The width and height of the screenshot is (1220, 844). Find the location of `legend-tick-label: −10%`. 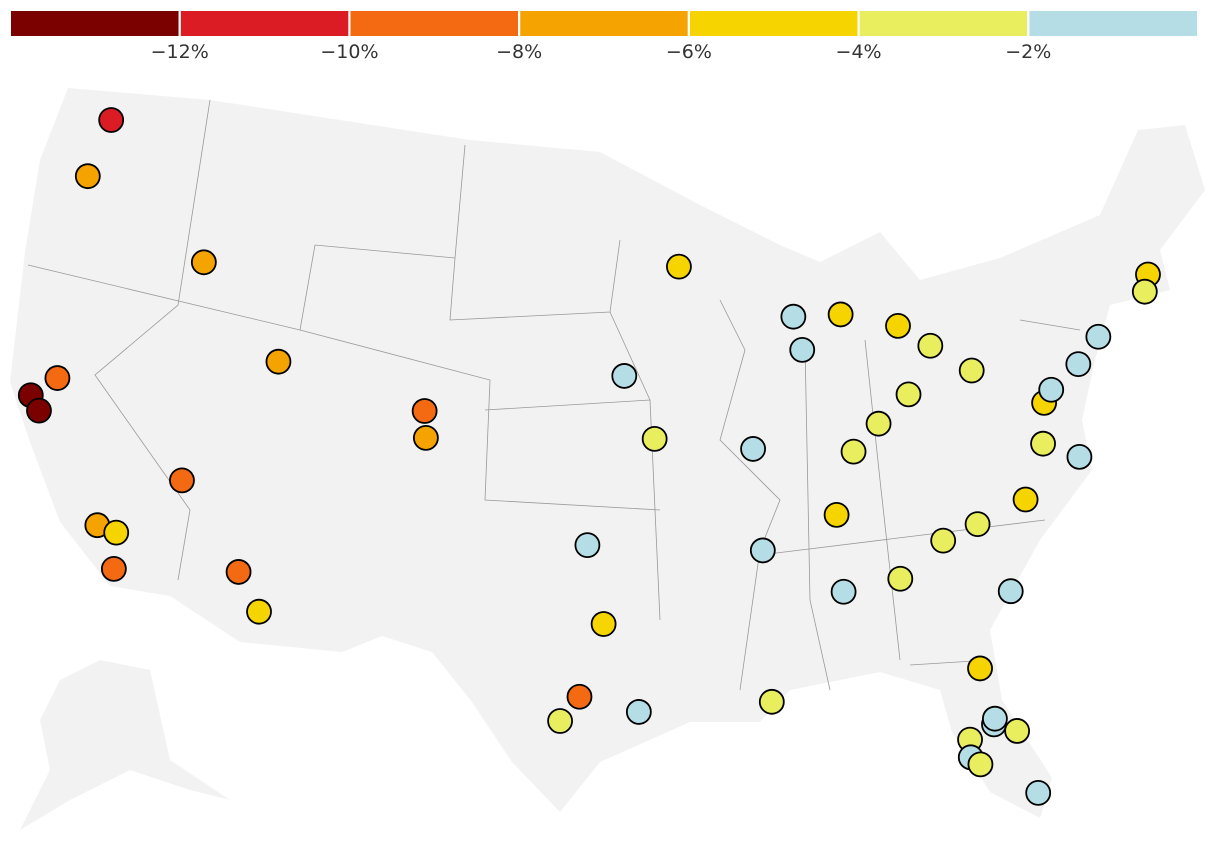

legend-tick-label: −10% is located at coordinates (349, 52).